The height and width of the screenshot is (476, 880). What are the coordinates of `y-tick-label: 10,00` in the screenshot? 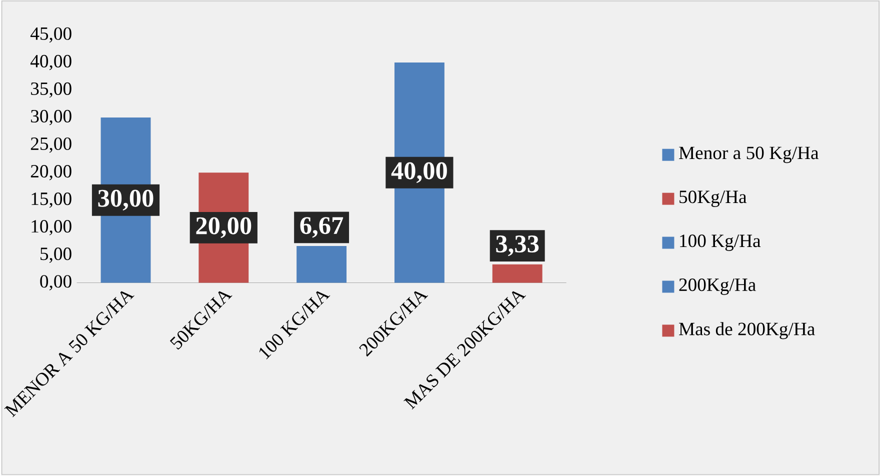 It's located at (52, 228).